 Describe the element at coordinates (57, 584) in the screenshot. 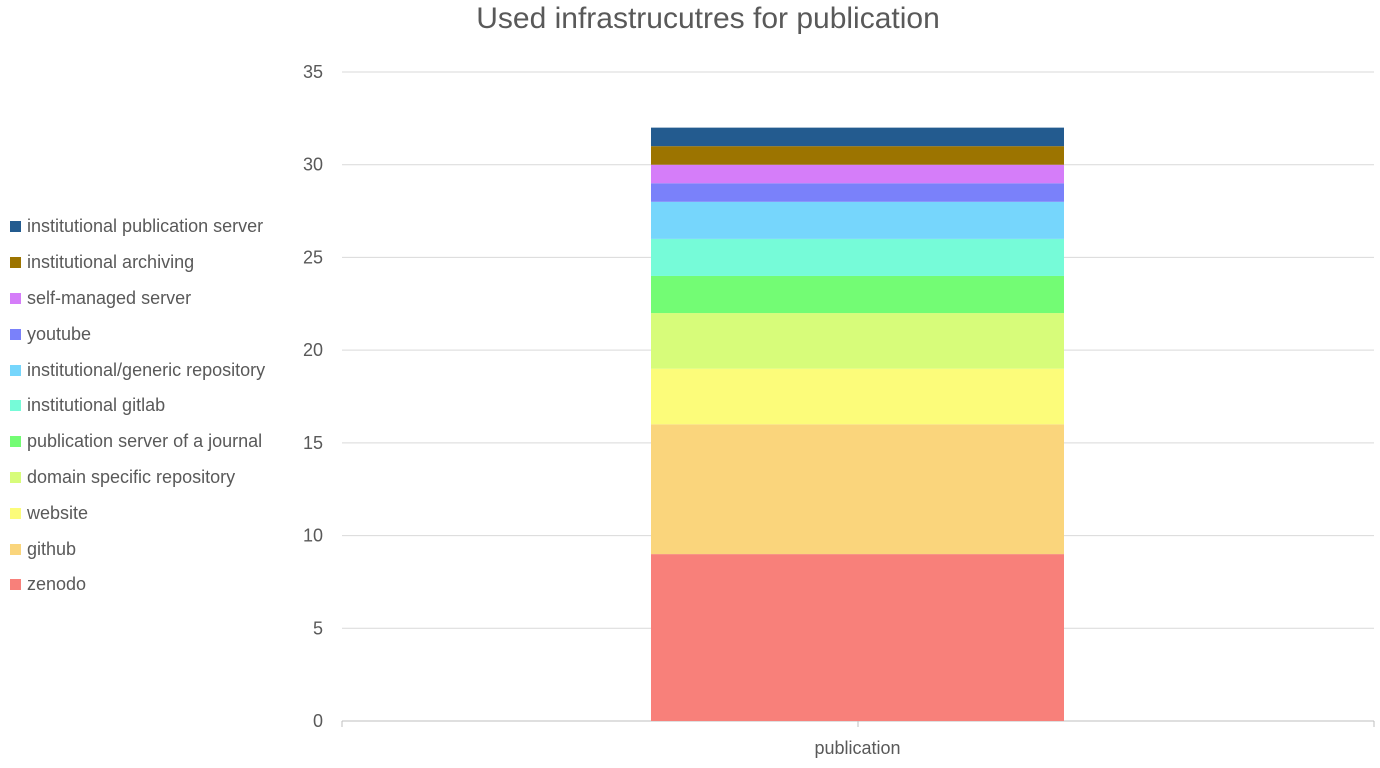

I see `legend-label: zenodo` at that location.